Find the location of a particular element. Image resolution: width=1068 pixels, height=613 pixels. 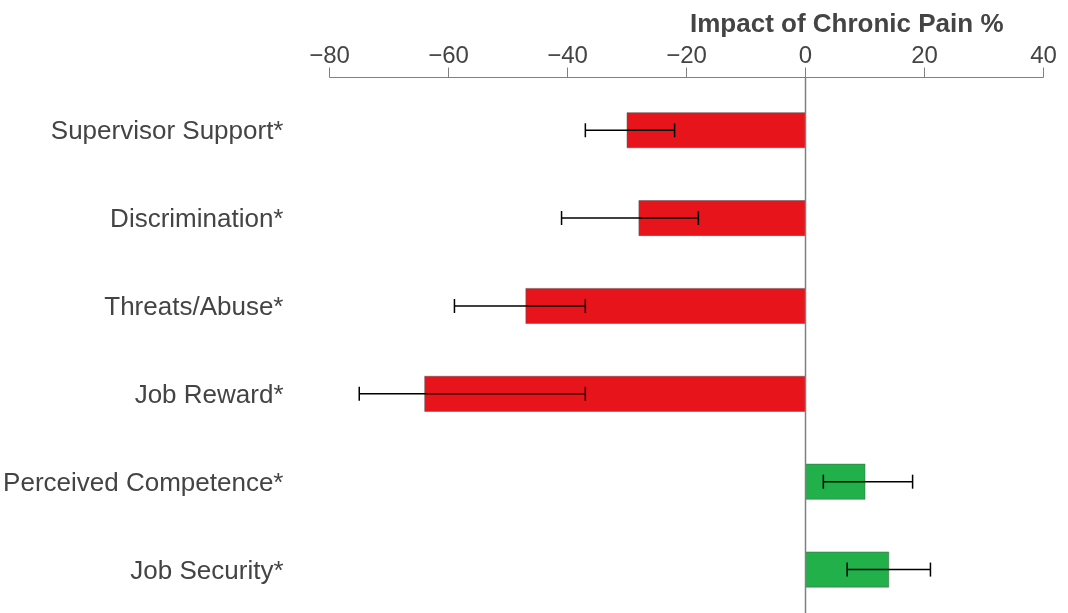

y-tick-label: Job Reward* is located at coordinates (209, 393).